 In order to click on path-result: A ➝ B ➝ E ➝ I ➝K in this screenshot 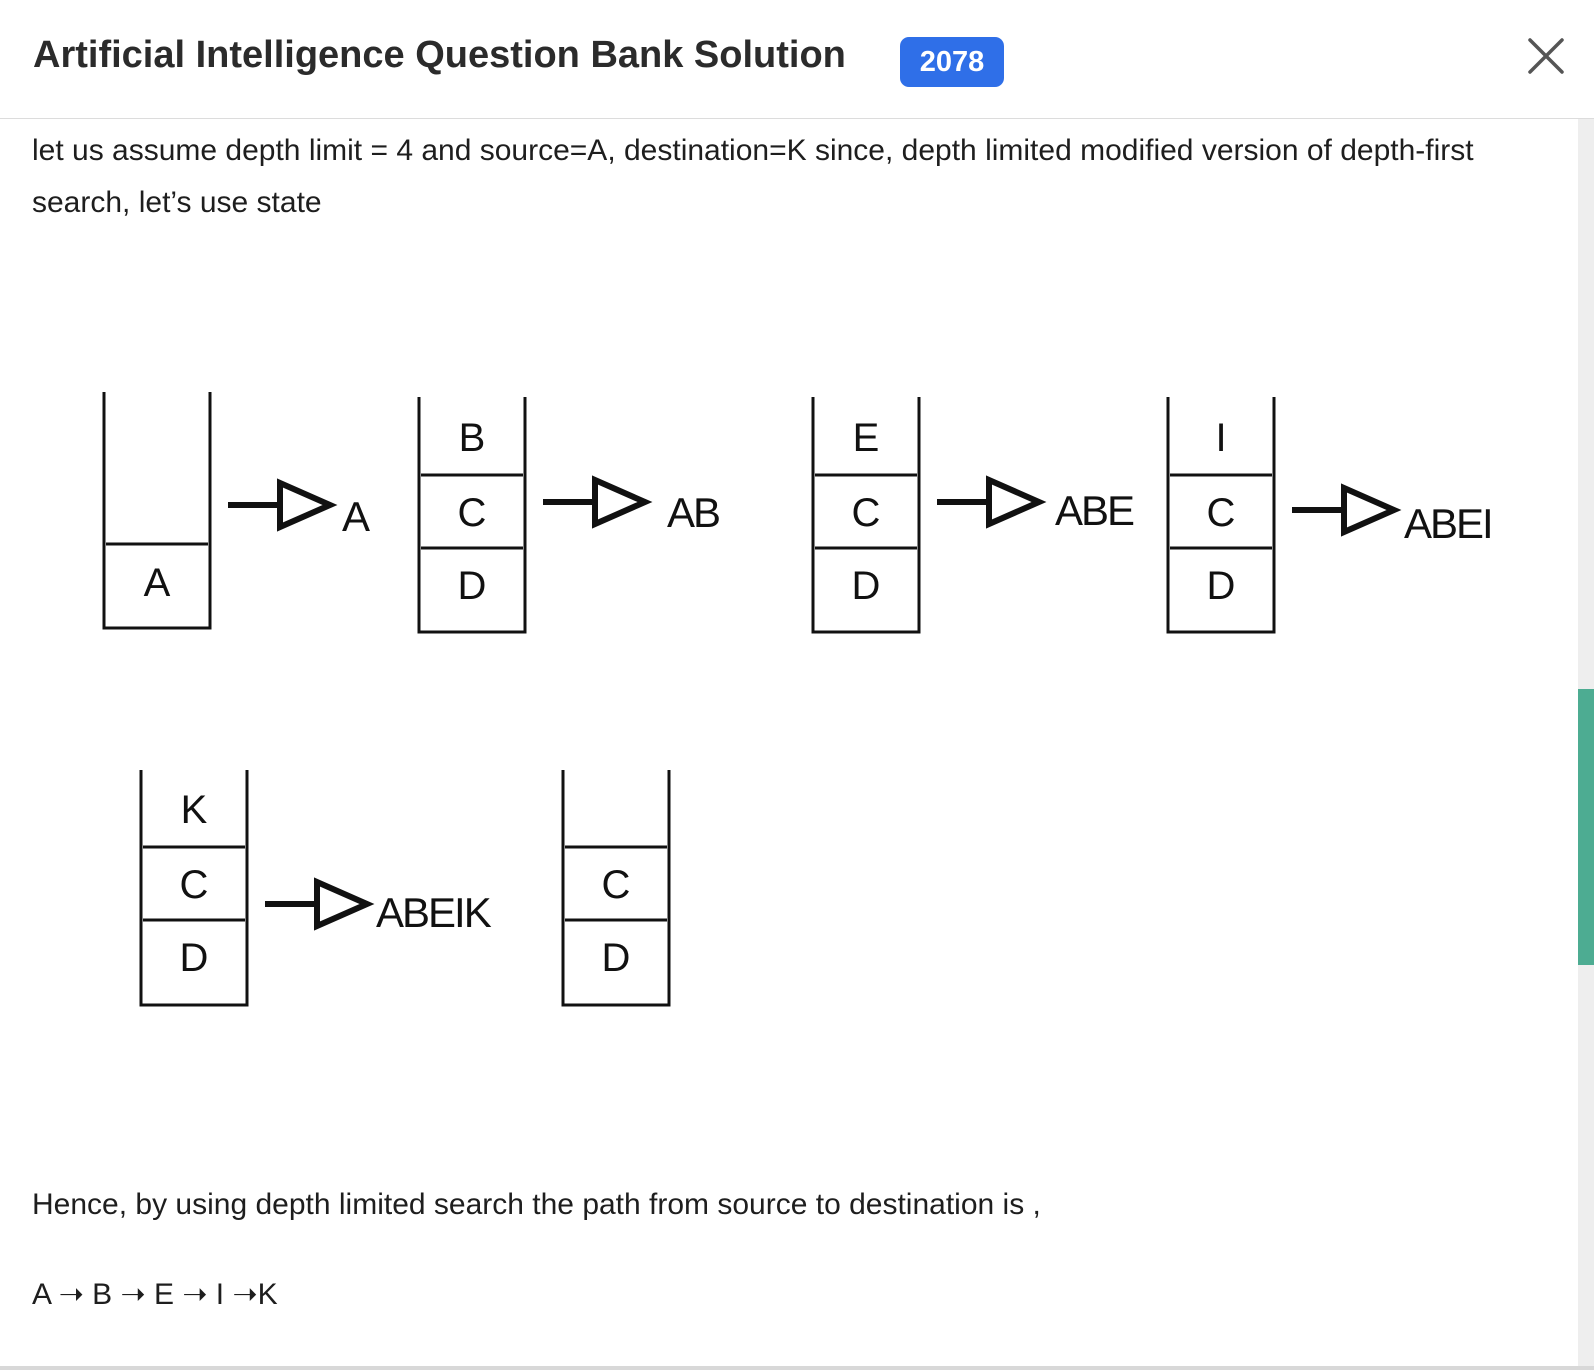, I will do `click(155, 1294)`.